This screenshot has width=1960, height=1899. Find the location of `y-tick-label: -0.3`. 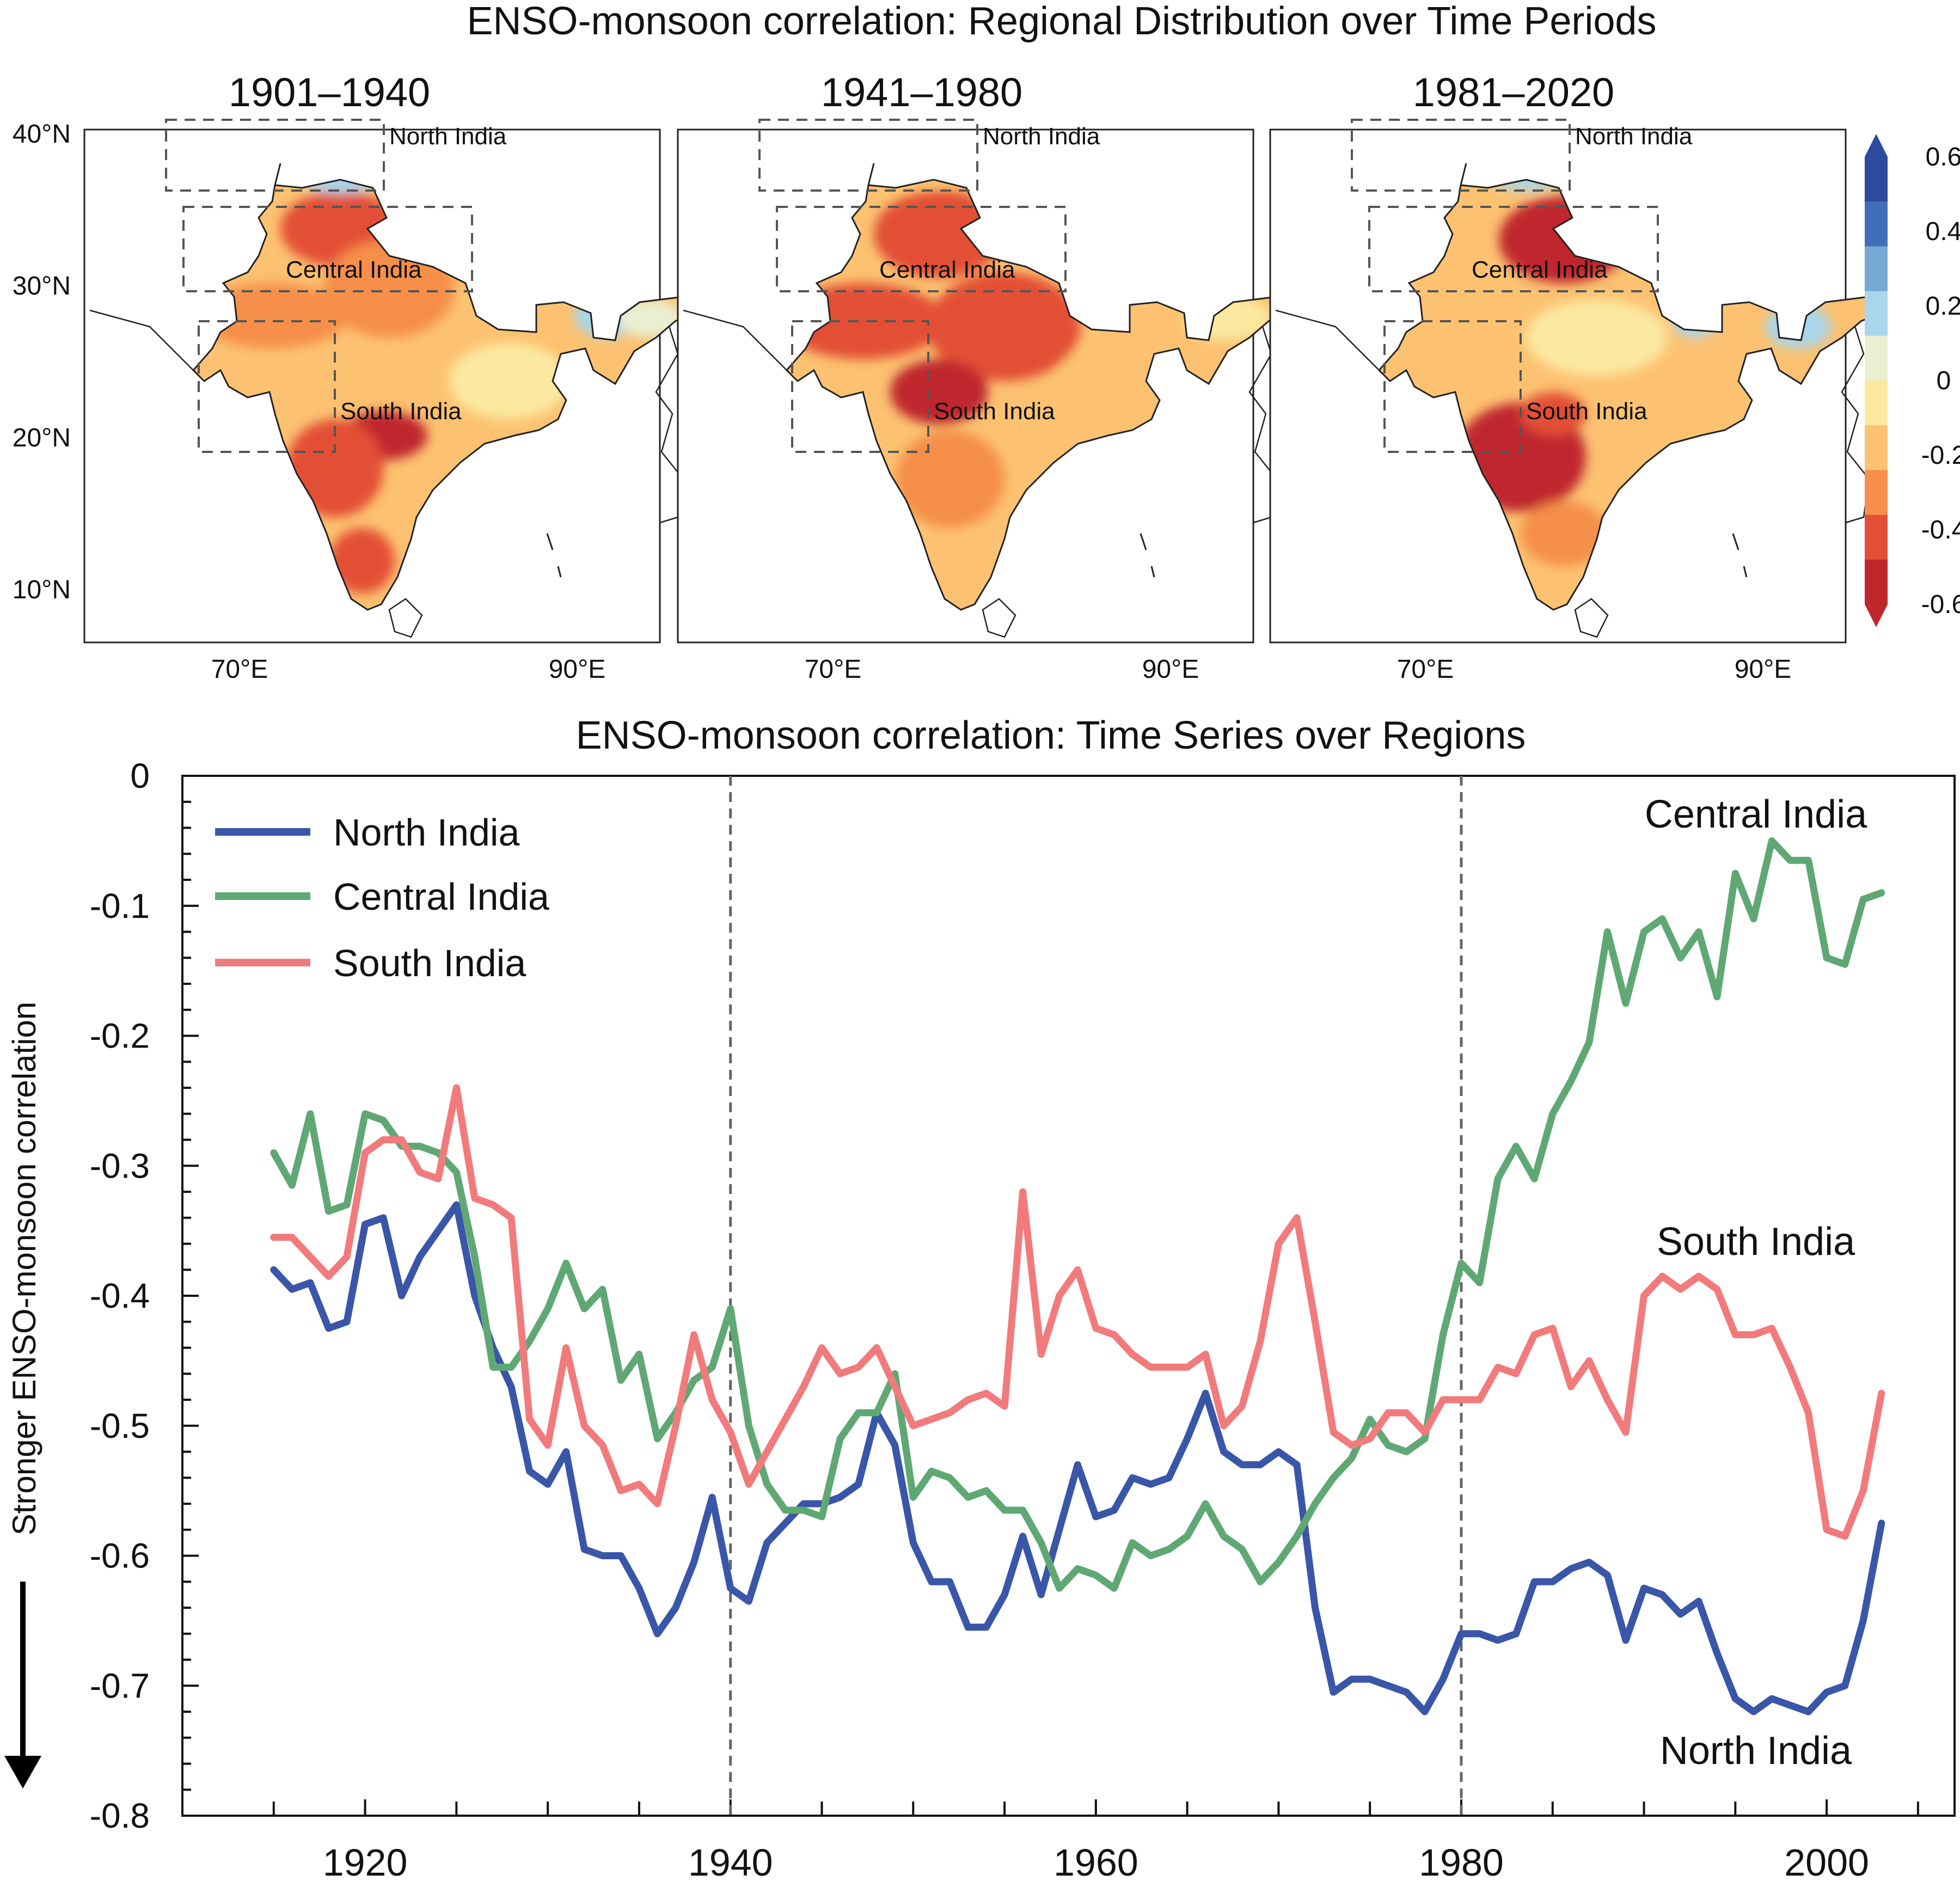

y-tick-label: -0.3 is located at coordinates (120, 1165).